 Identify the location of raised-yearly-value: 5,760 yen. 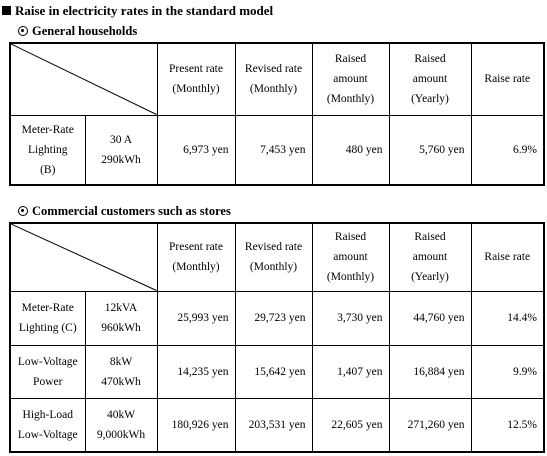
(430, 150).